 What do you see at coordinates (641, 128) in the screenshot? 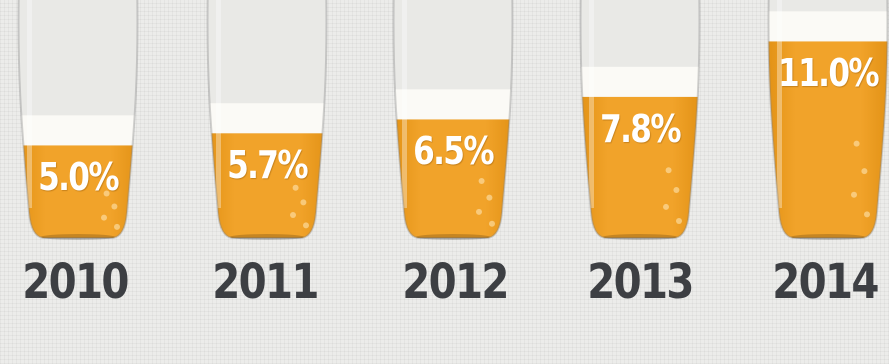
I see `value-label-2013: 7.8%` at bounding box center [641, 128].